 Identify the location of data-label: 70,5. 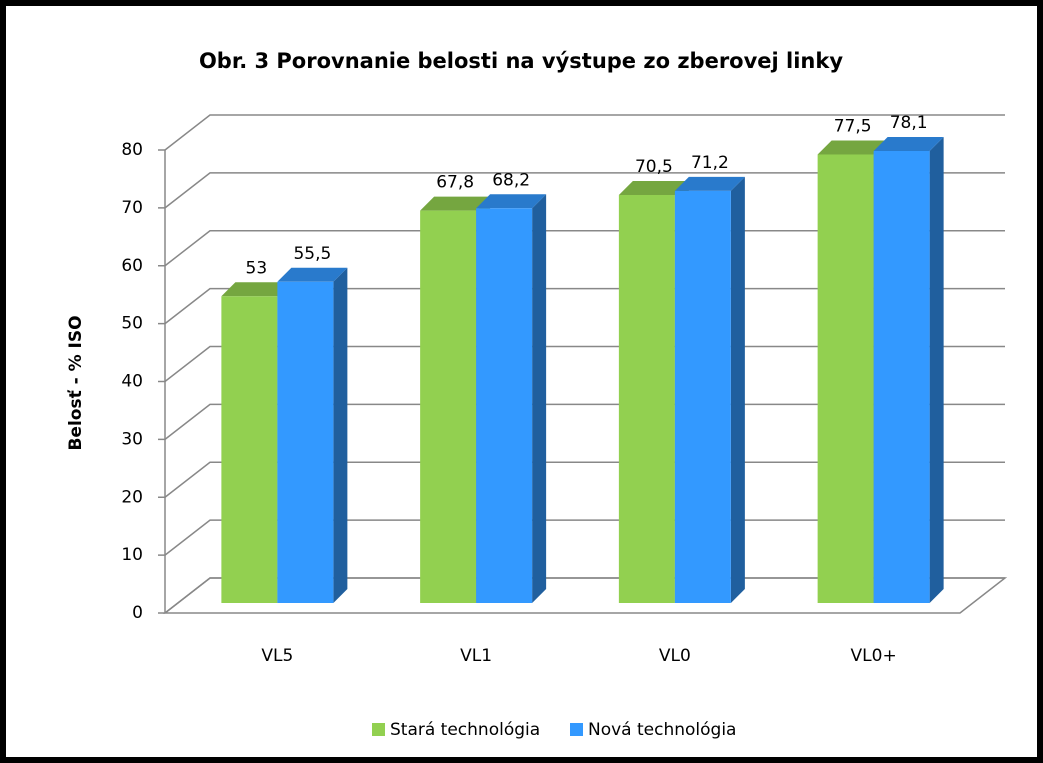
(654, 167).